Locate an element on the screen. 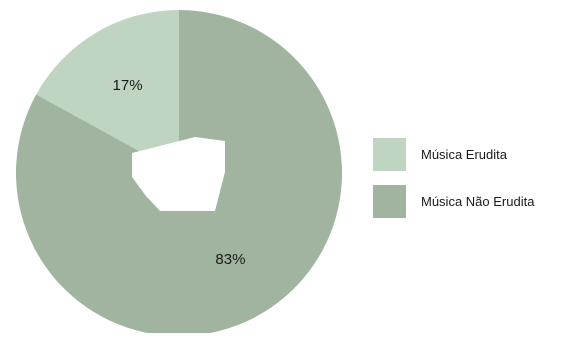 The width and height of the screenshot is (563, 338). donut-hole is located at coordinates (178, 174).